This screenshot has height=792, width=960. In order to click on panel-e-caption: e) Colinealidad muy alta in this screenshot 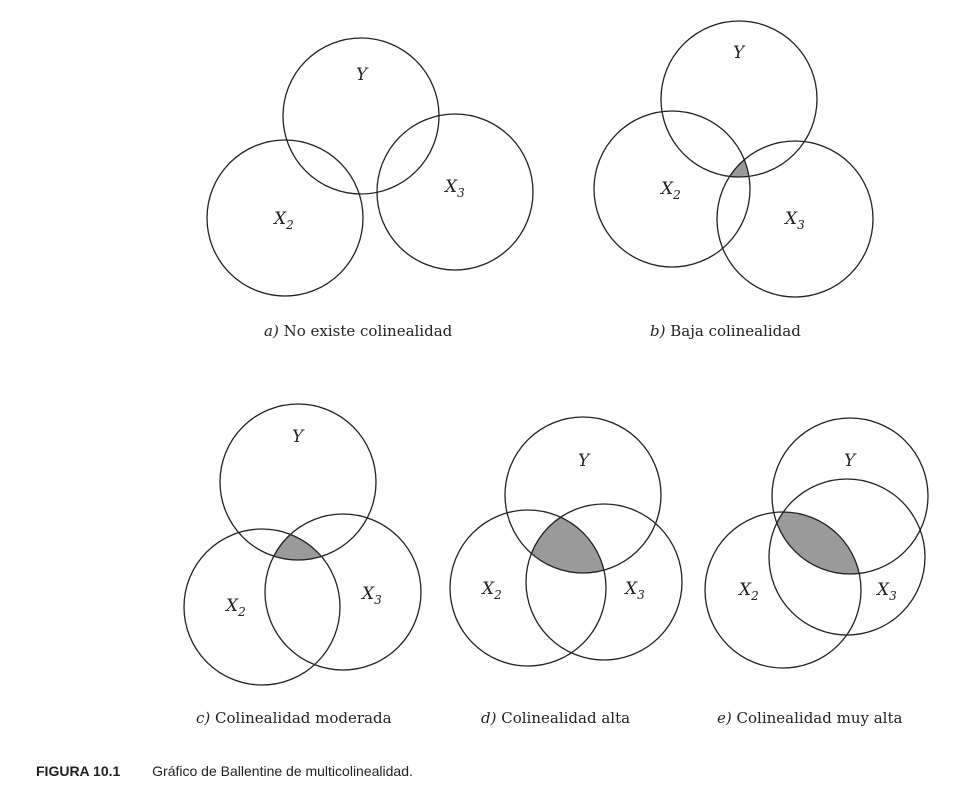, I will do `click(809, 718)`.